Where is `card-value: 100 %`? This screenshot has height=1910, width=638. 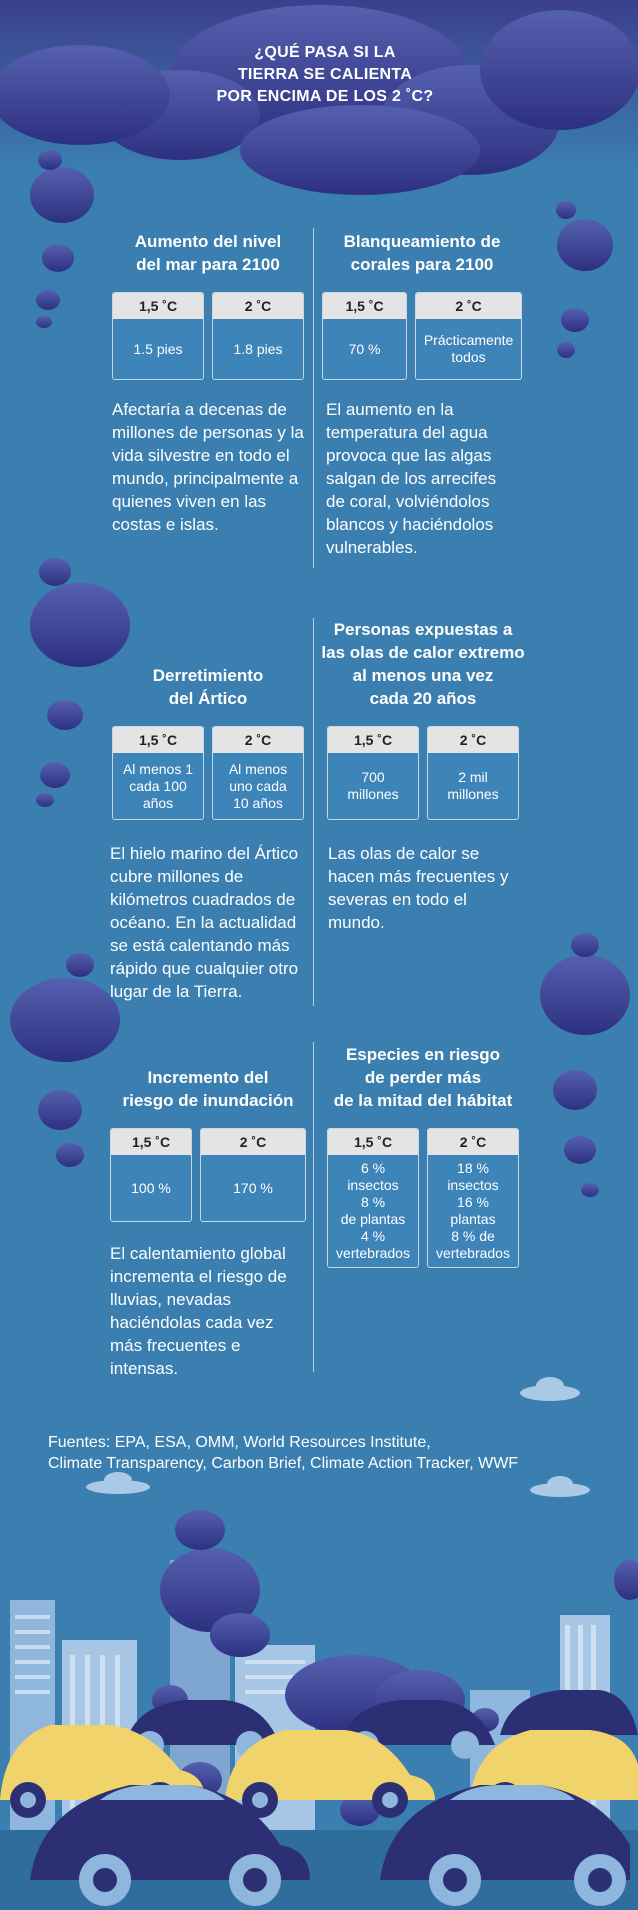
card-value: 100 % is located at coordinates (151, 1187).